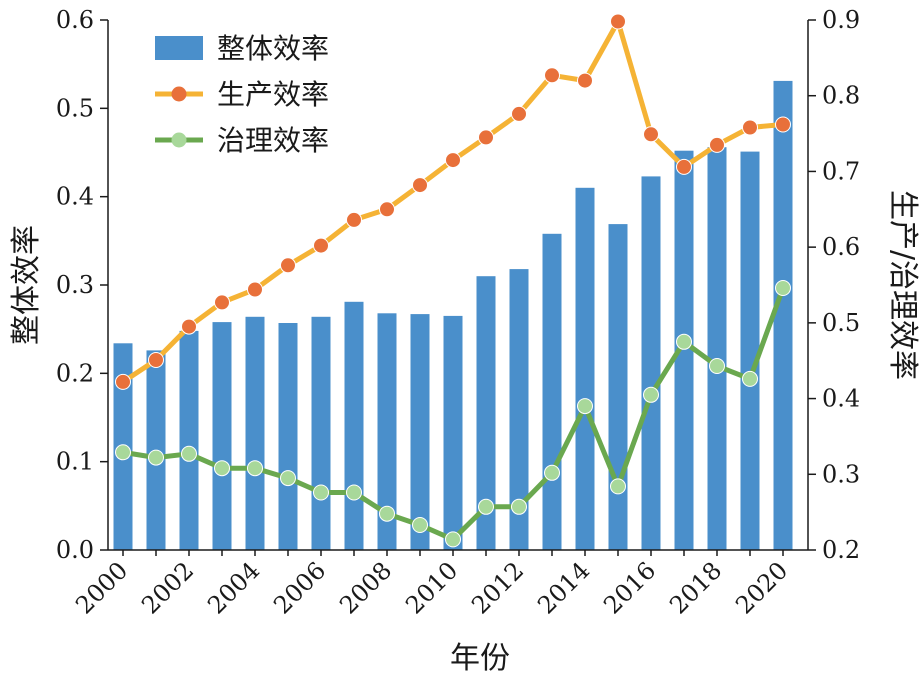 The height and width of the screenshot is (681, 921). Describe the element at coordinates (519, 409) in the screenshot. I see `bar-2012` at that location.